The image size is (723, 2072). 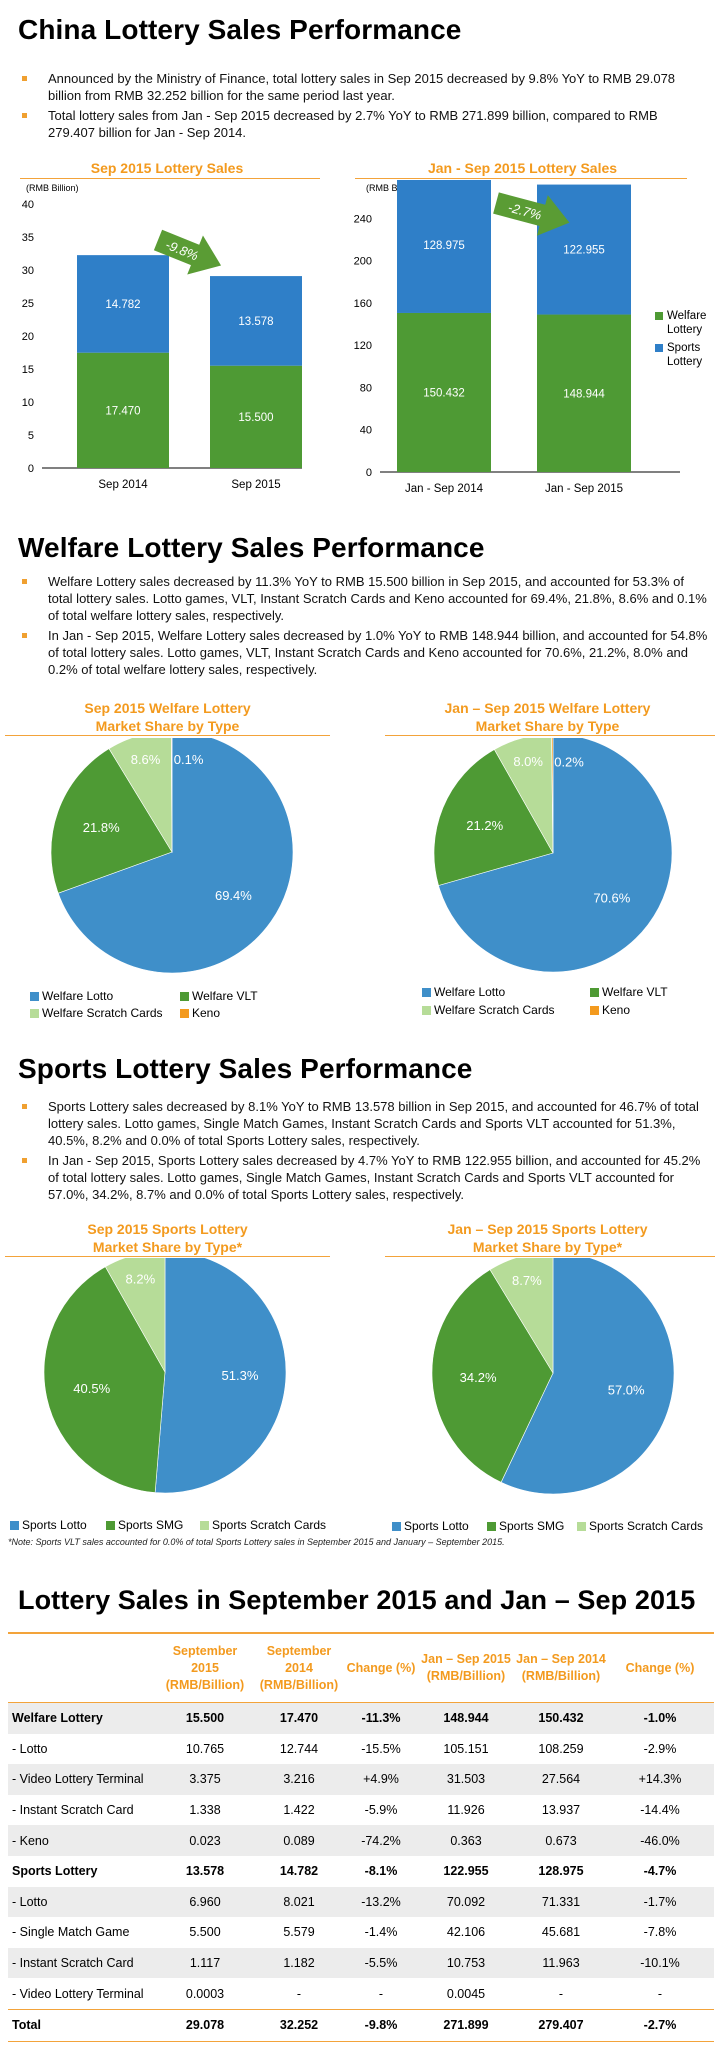 I want to click on table-cell: -46.0%, so click(x=660, y=1840).